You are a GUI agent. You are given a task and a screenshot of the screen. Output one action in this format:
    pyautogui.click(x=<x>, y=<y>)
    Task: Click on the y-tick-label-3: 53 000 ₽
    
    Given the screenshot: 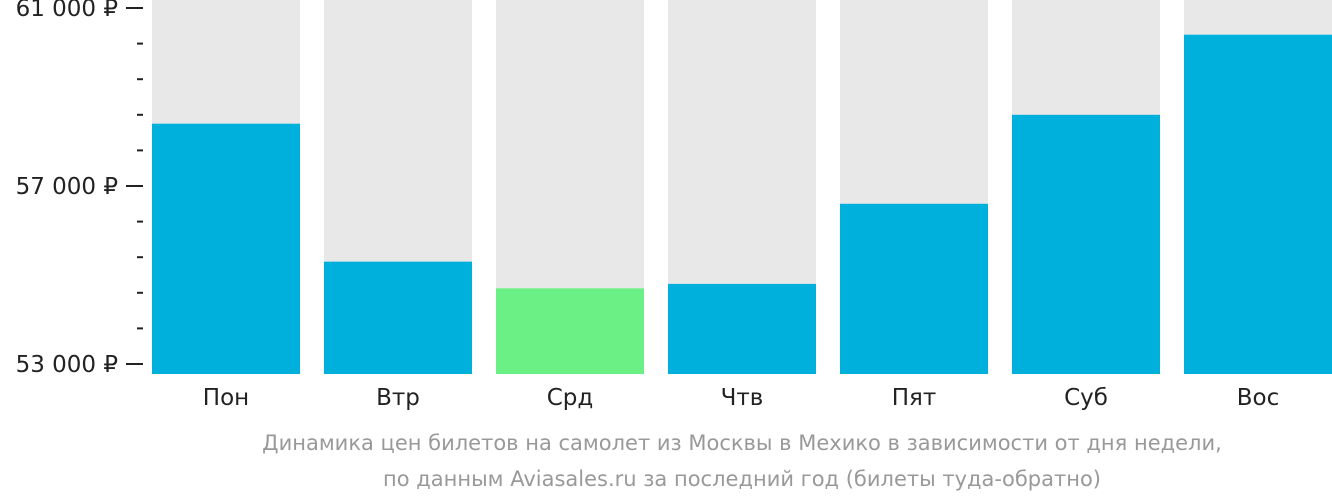 What is the action you would take?
    pyautogui.click(x=67, y=365)
    